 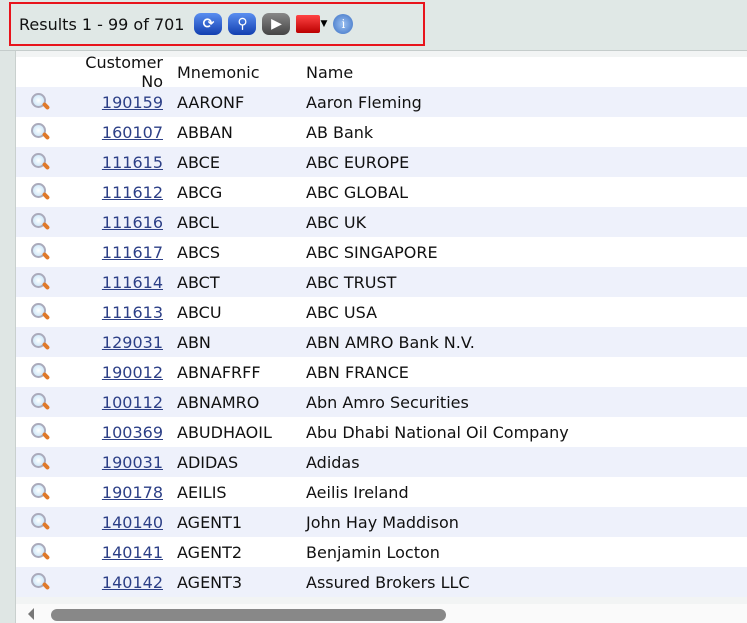 I want to click on table-row: 129031 ABN ABN AMRO Bank N.V., so click(x=381, y=342).